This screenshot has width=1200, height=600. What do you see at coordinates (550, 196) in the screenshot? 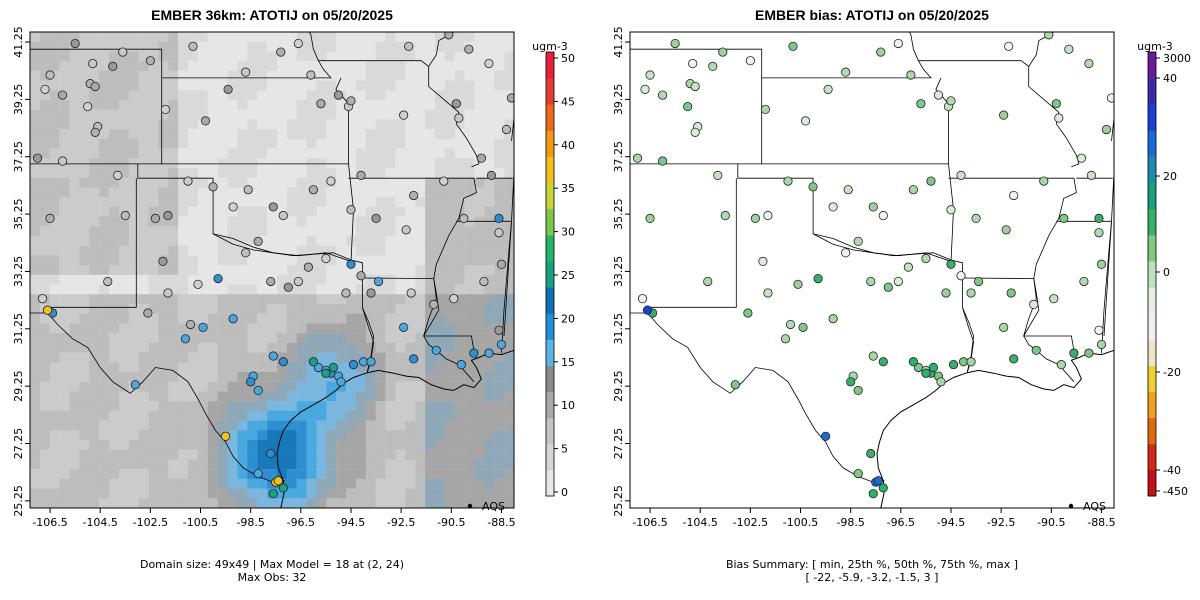
I see `colorbar-segment` at bounding box center [550, 196].